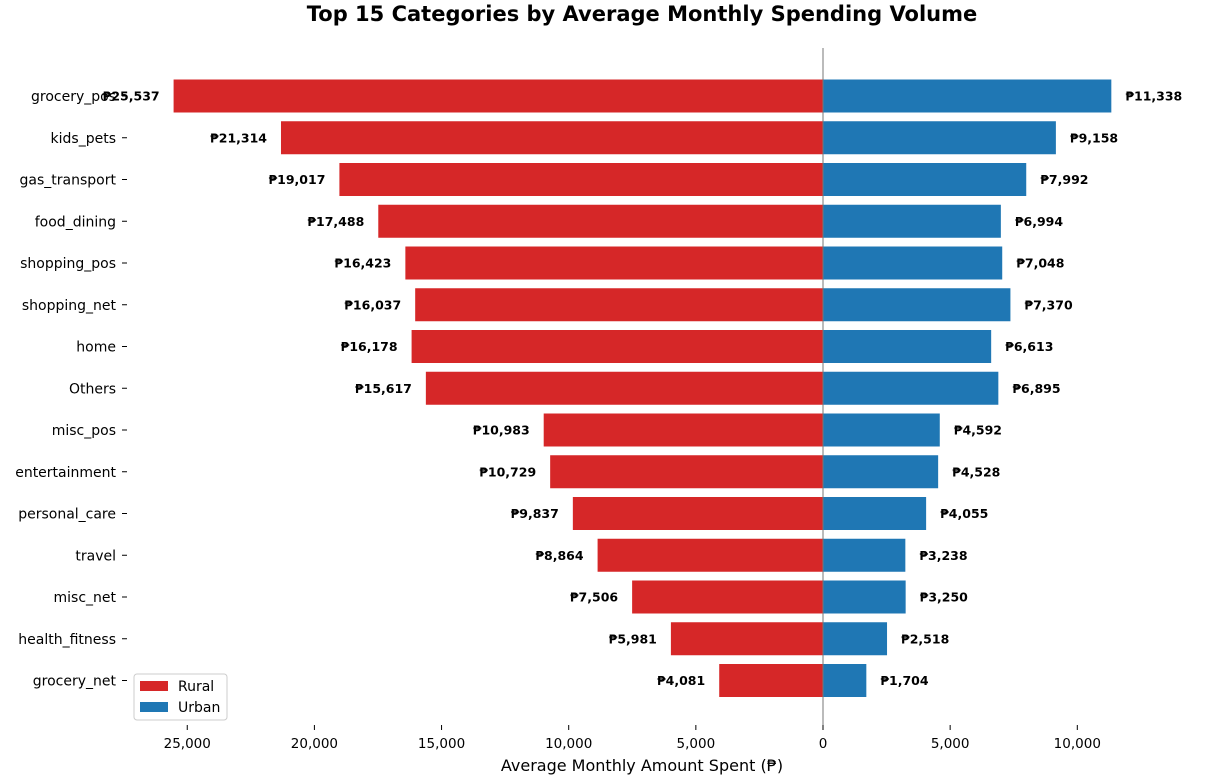  Describe the element at coordinates (697, 513) in the screenshot. I see `bar-rural-personal_care` at that location.